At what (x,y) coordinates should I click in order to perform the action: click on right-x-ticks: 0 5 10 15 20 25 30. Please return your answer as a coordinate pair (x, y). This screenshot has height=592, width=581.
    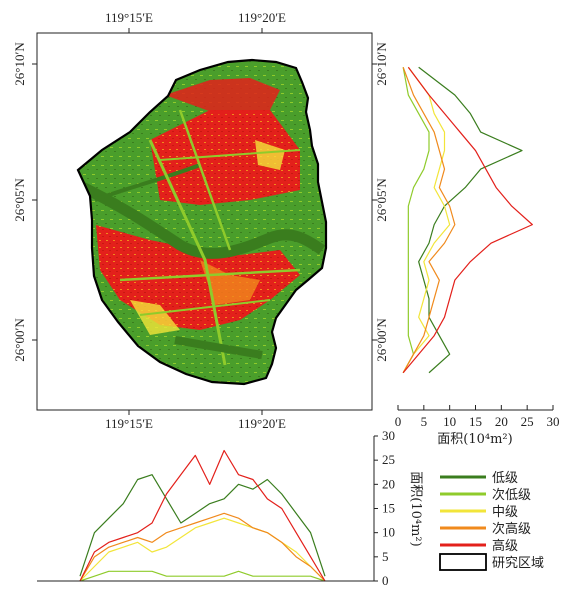
    Looking at the image, I should click on (477, 417).